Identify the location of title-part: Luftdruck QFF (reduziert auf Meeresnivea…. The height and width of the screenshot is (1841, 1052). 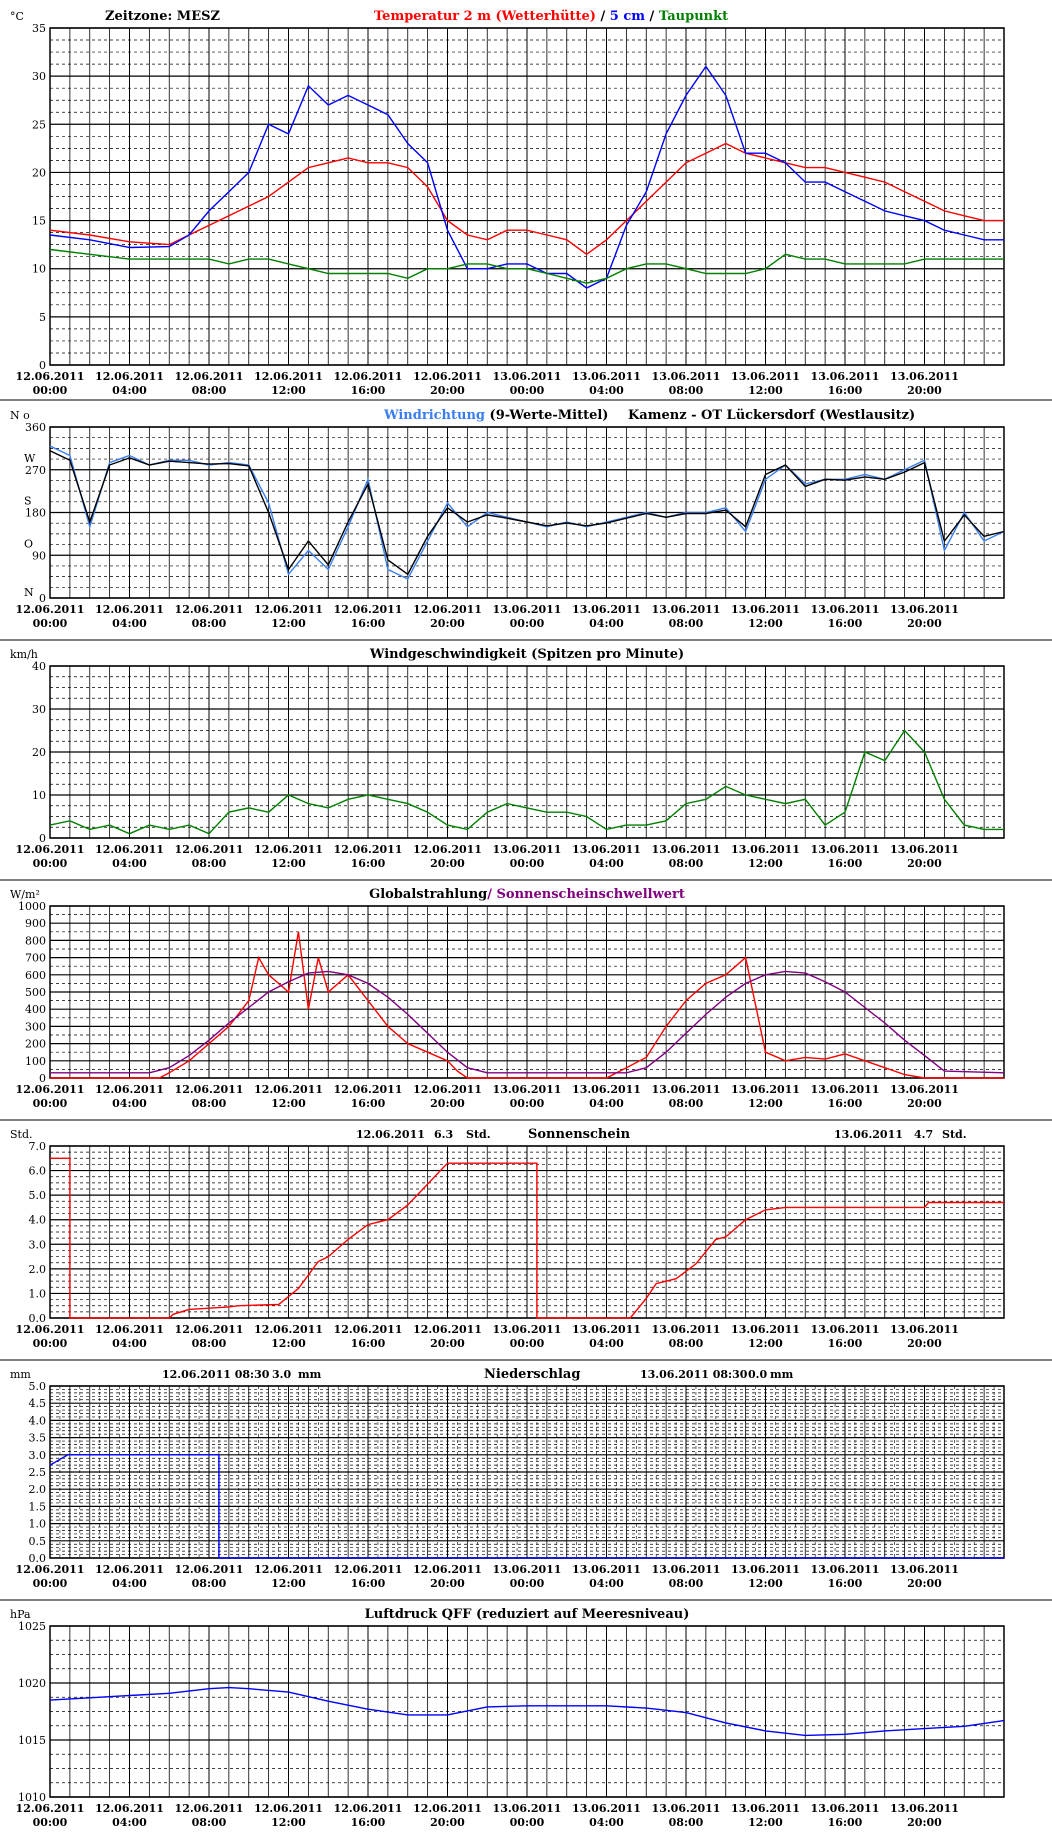
(527, 1614).